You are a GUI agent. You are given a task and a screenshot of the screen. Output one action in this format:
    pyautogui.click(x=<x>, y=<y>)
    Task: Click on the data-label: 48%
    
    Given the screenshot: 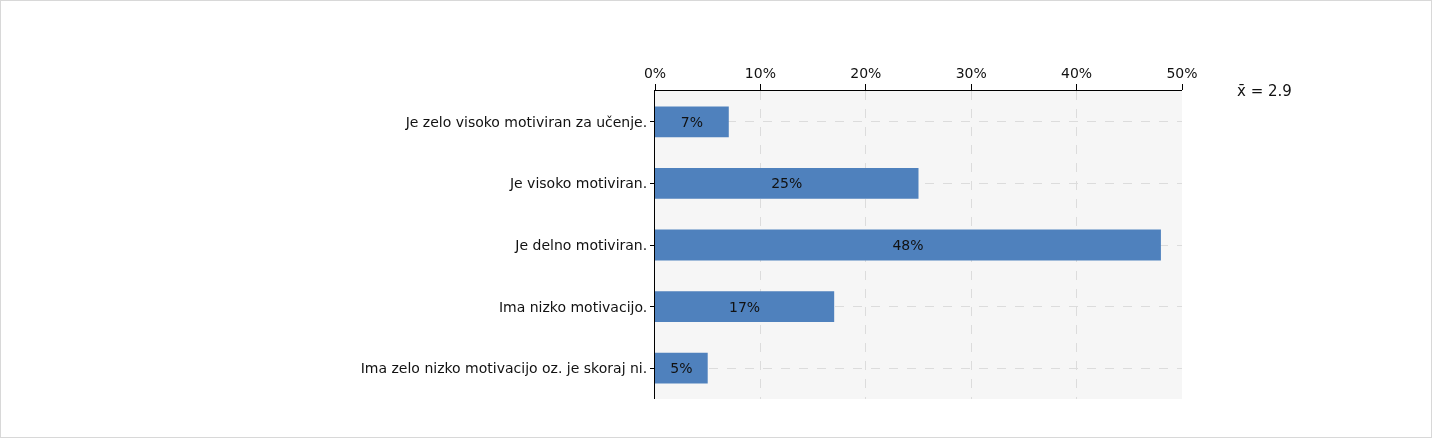 What is the action you would take?
    pyautogui.click(x=908, y=245)
    